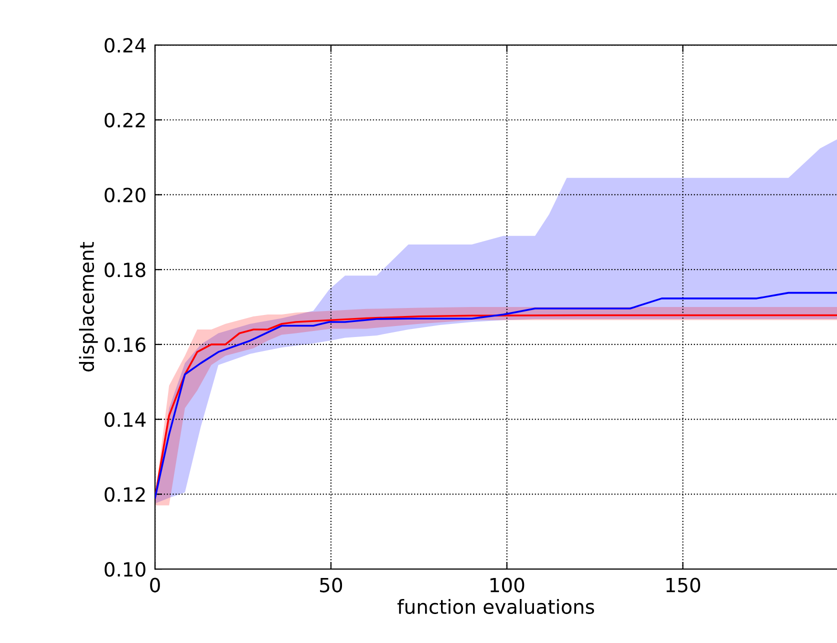  I want to click on x-axis-title: function evaluations, so click(495, 606).